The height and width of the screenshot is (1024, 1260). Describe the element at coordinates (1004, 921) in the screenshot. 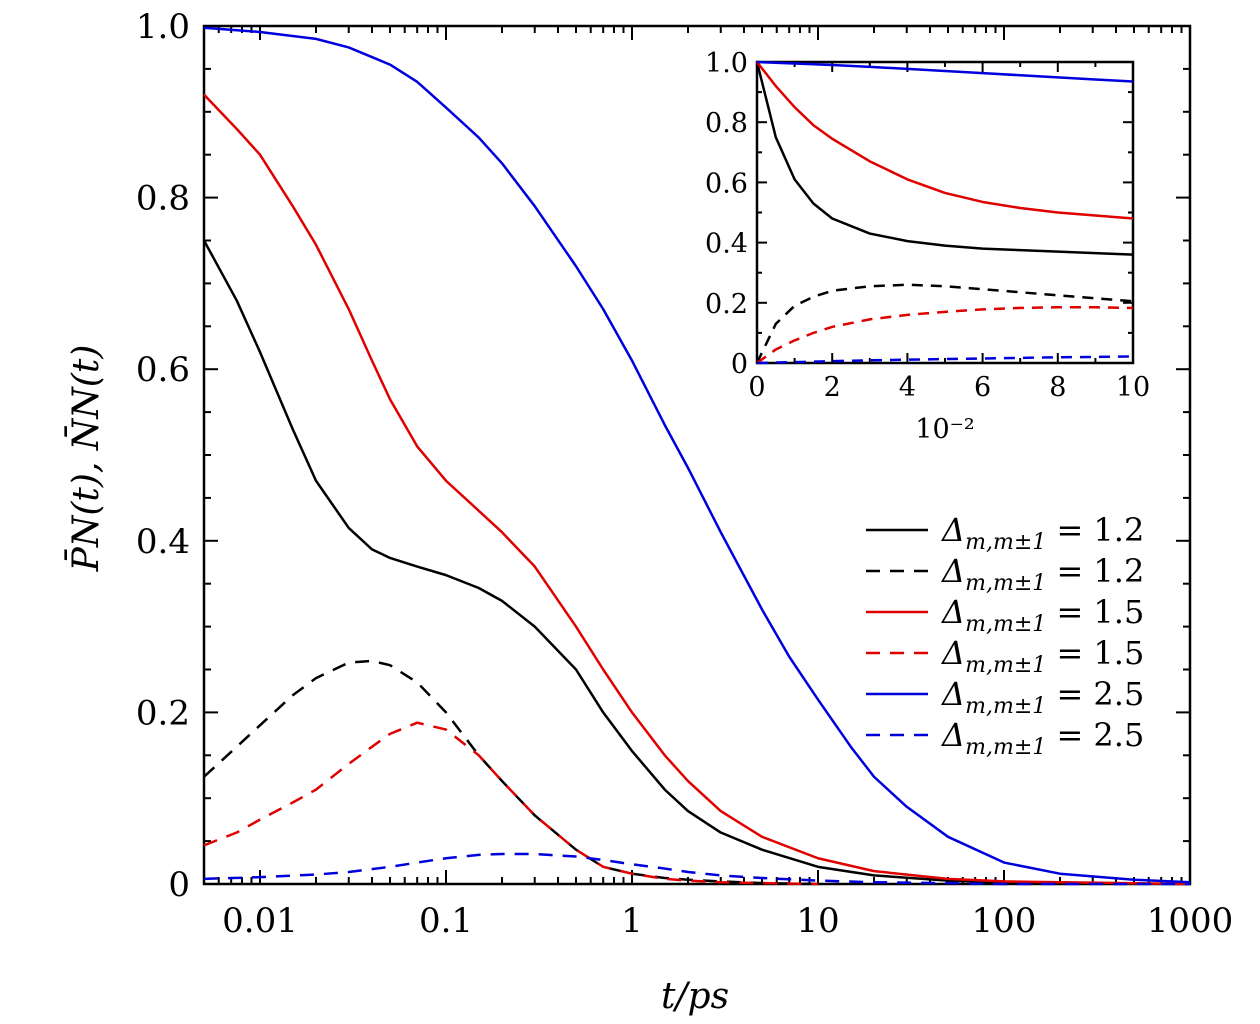

I see `x-tick-label: 100` at that location.